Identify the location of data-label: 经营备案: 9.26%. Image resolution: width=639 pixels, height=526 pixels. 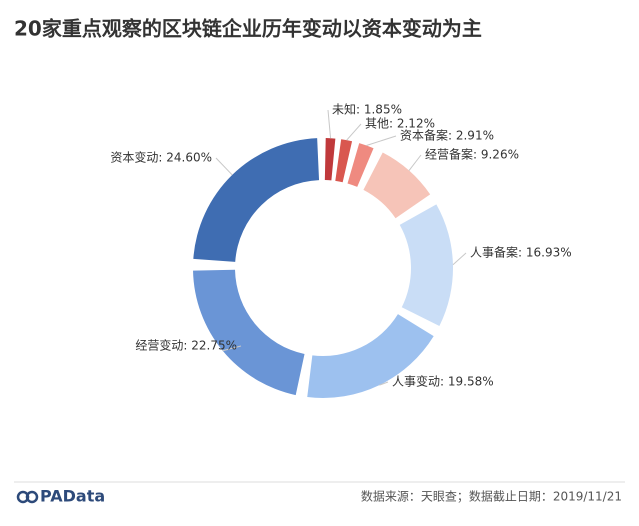
(472, 154).